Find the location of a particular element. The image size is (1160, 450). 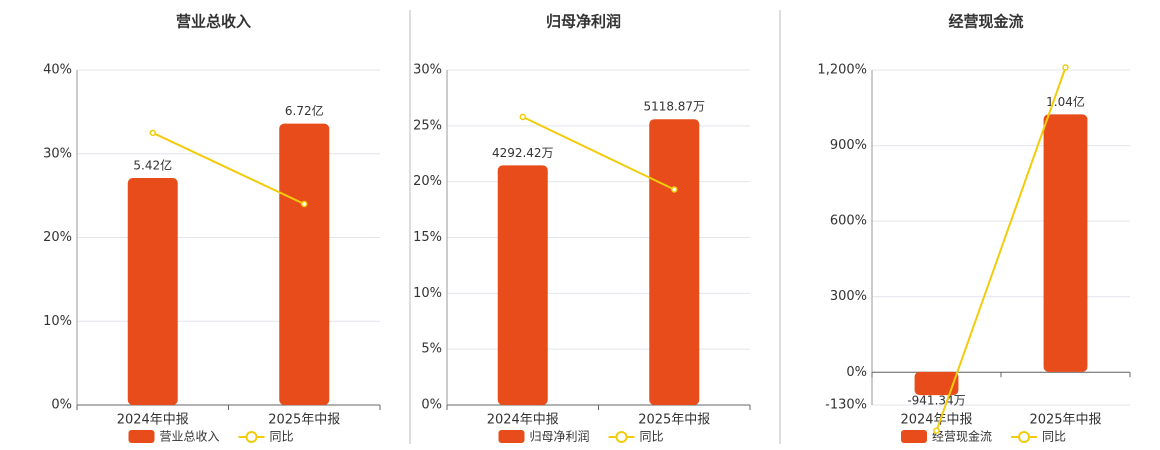

chart-title: 营业总收入 is located at coordinates (213, 22).